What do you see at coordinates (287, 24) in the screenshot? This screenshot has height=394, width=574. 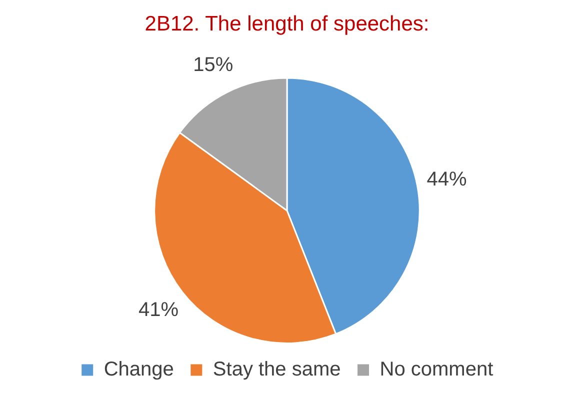 I see `chart-title: 2B12. The length of speeches:` at bounding box center [287, 24].